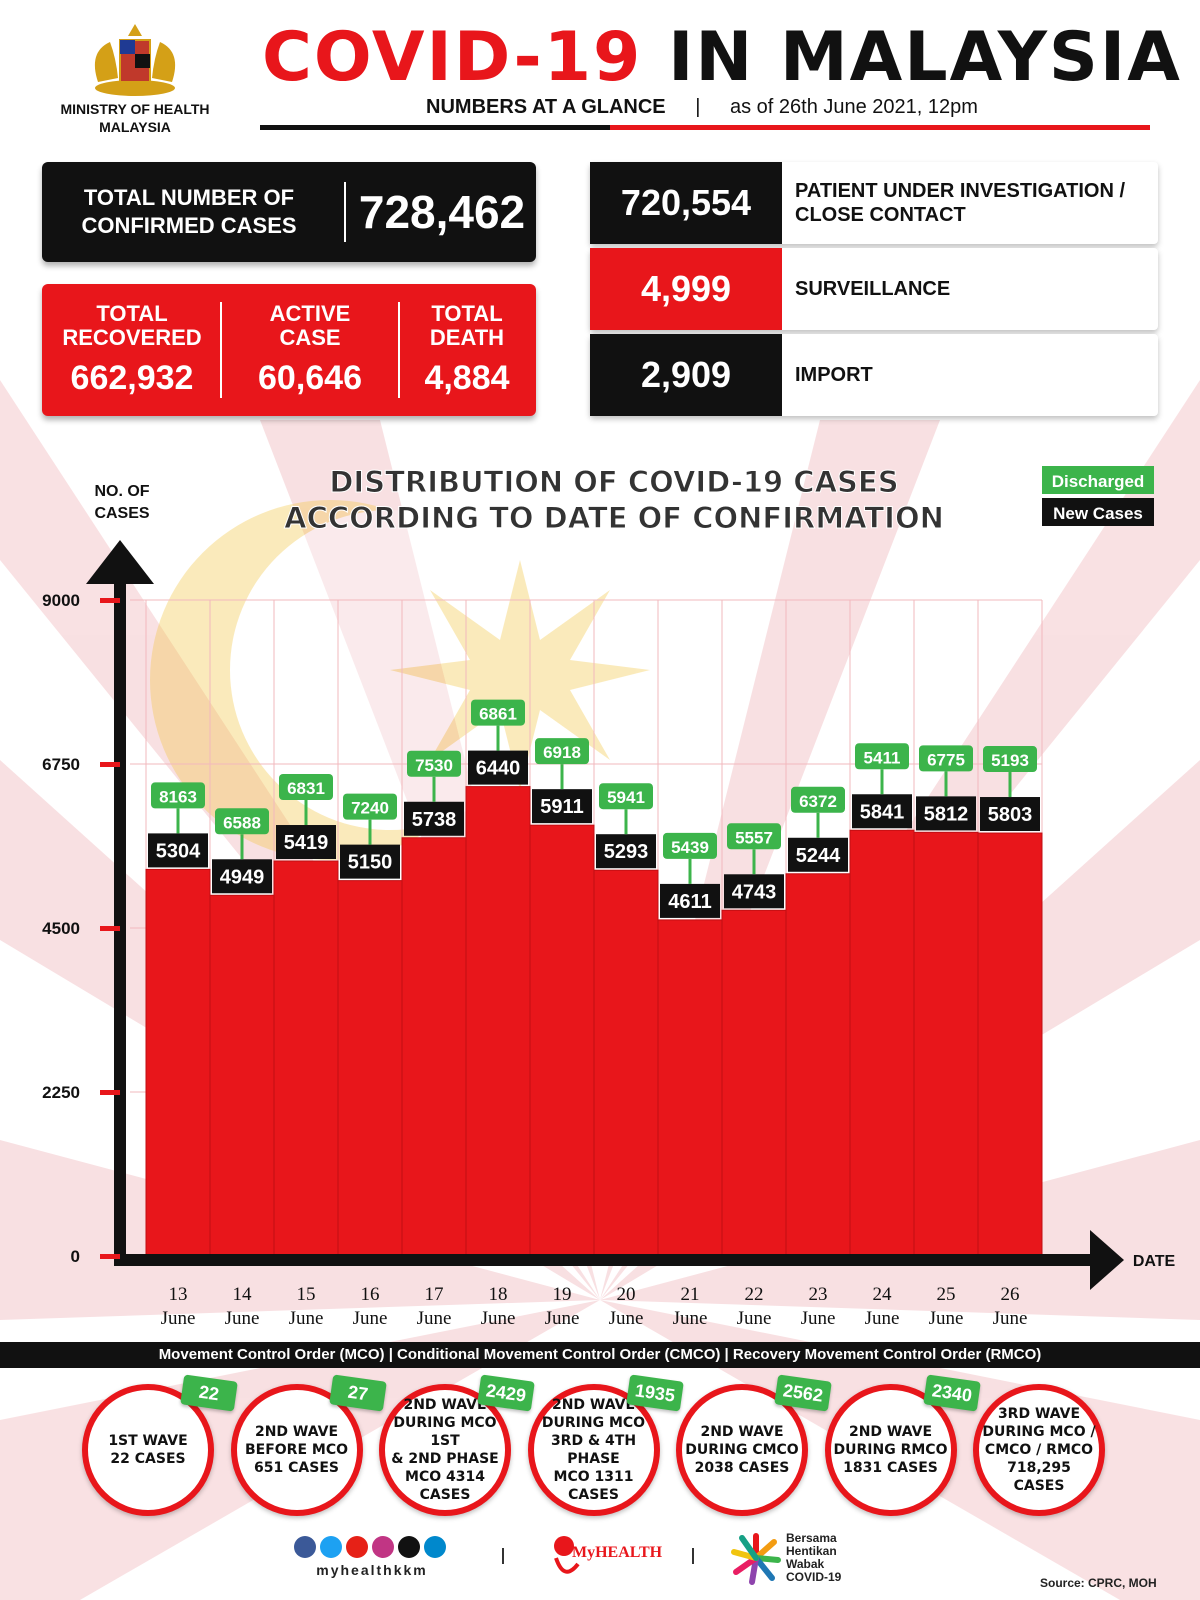 The height and width of the screenshot is (1600, 1200). Describe the element at coordinates (289, 212) in the screenshot. I see `confirmed-cases-box: TOTAL NUMBER OF CONFIRMED CASES 728,462` at that location.